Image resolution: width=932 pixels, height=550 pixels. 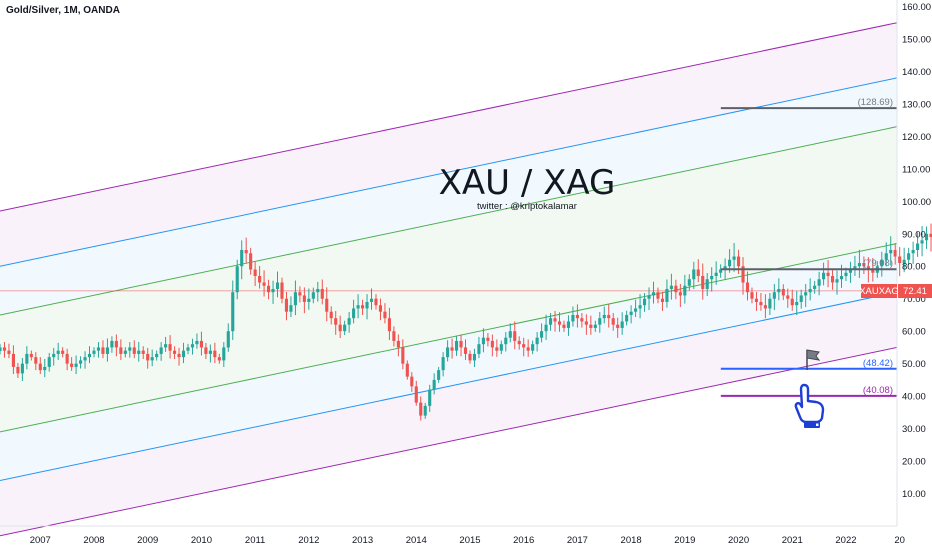 I want to click on x-tick-label: 2007, so click(x=40, y=540).